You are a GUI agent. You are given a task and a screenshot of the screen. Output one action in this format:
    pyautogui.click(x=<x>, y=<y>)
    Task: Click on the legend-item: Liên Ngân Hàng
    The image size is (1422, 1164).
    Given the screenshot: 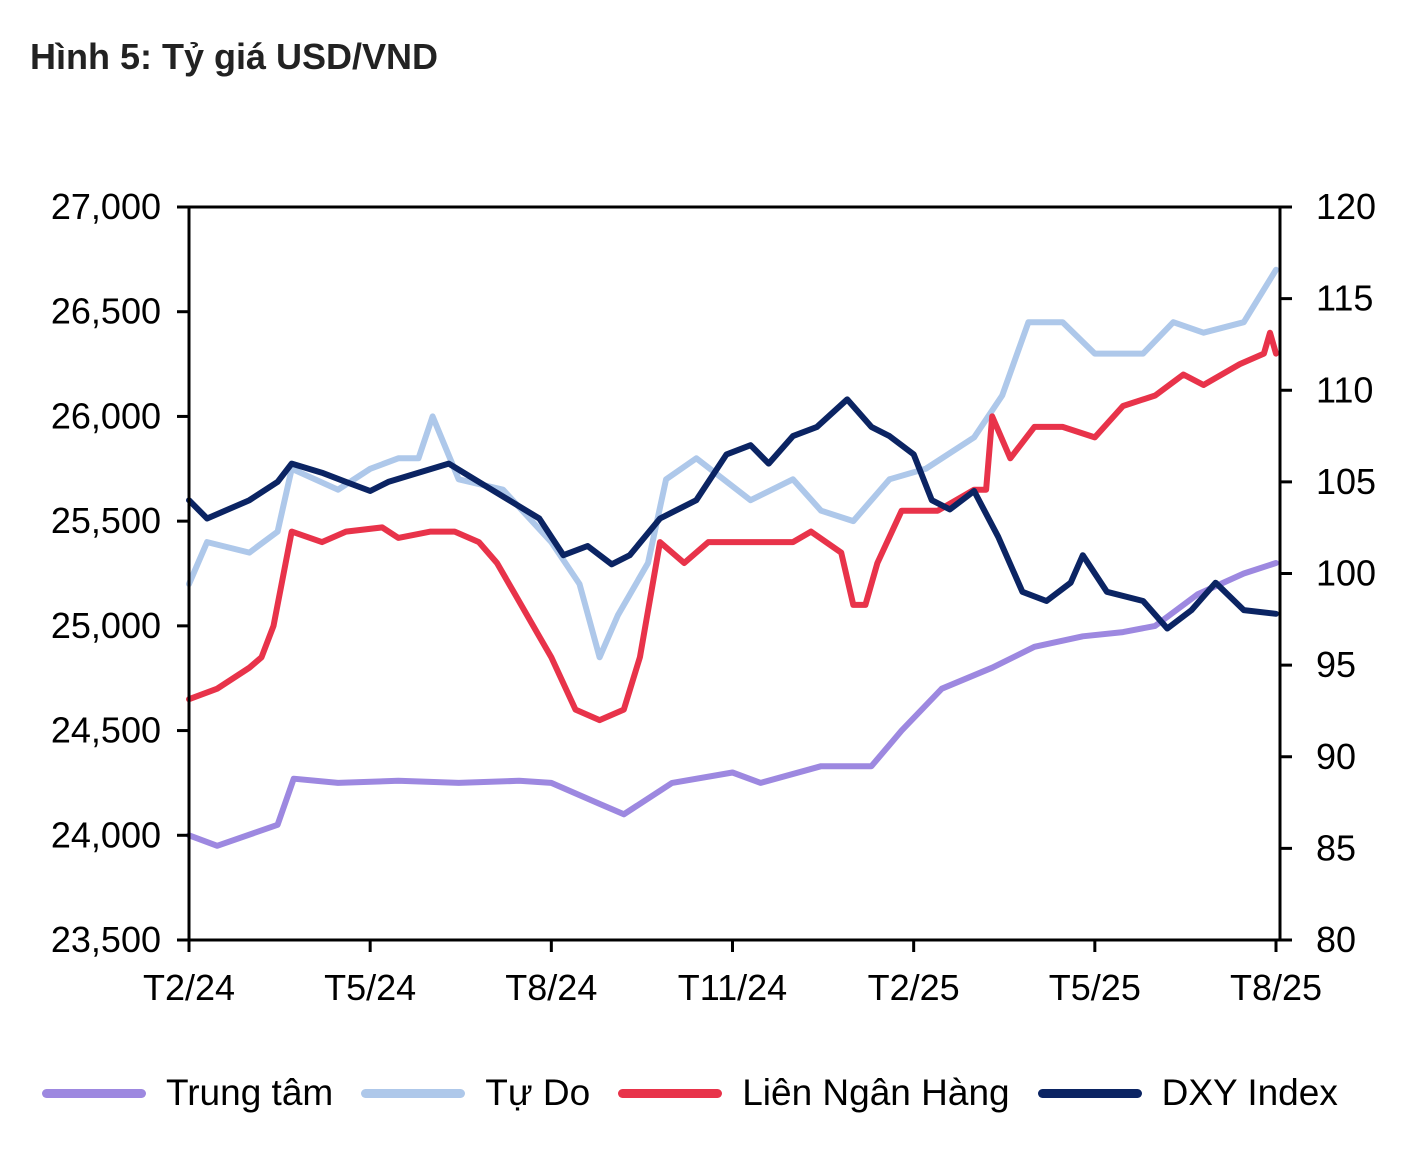 What is the action you would take?
    pyautogui.click(x=814, y=1093)
    